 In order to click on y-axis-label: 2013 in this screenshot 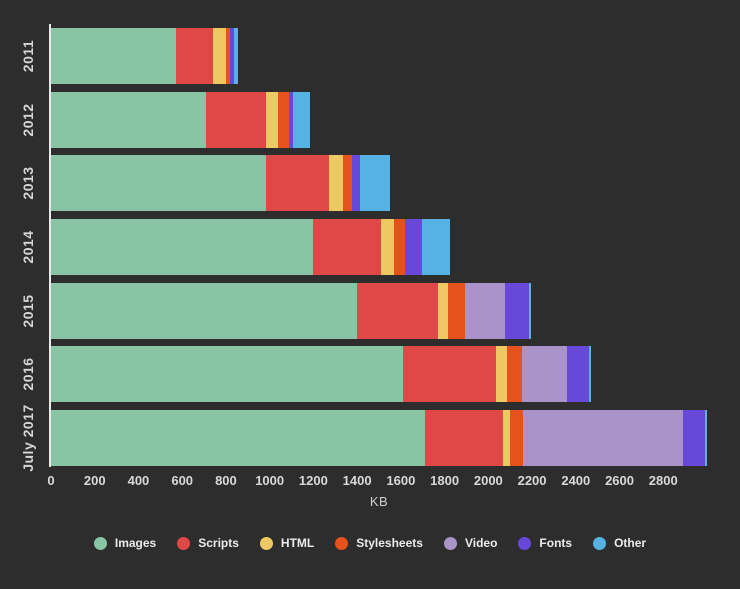, I will do `click(28, 183)`.